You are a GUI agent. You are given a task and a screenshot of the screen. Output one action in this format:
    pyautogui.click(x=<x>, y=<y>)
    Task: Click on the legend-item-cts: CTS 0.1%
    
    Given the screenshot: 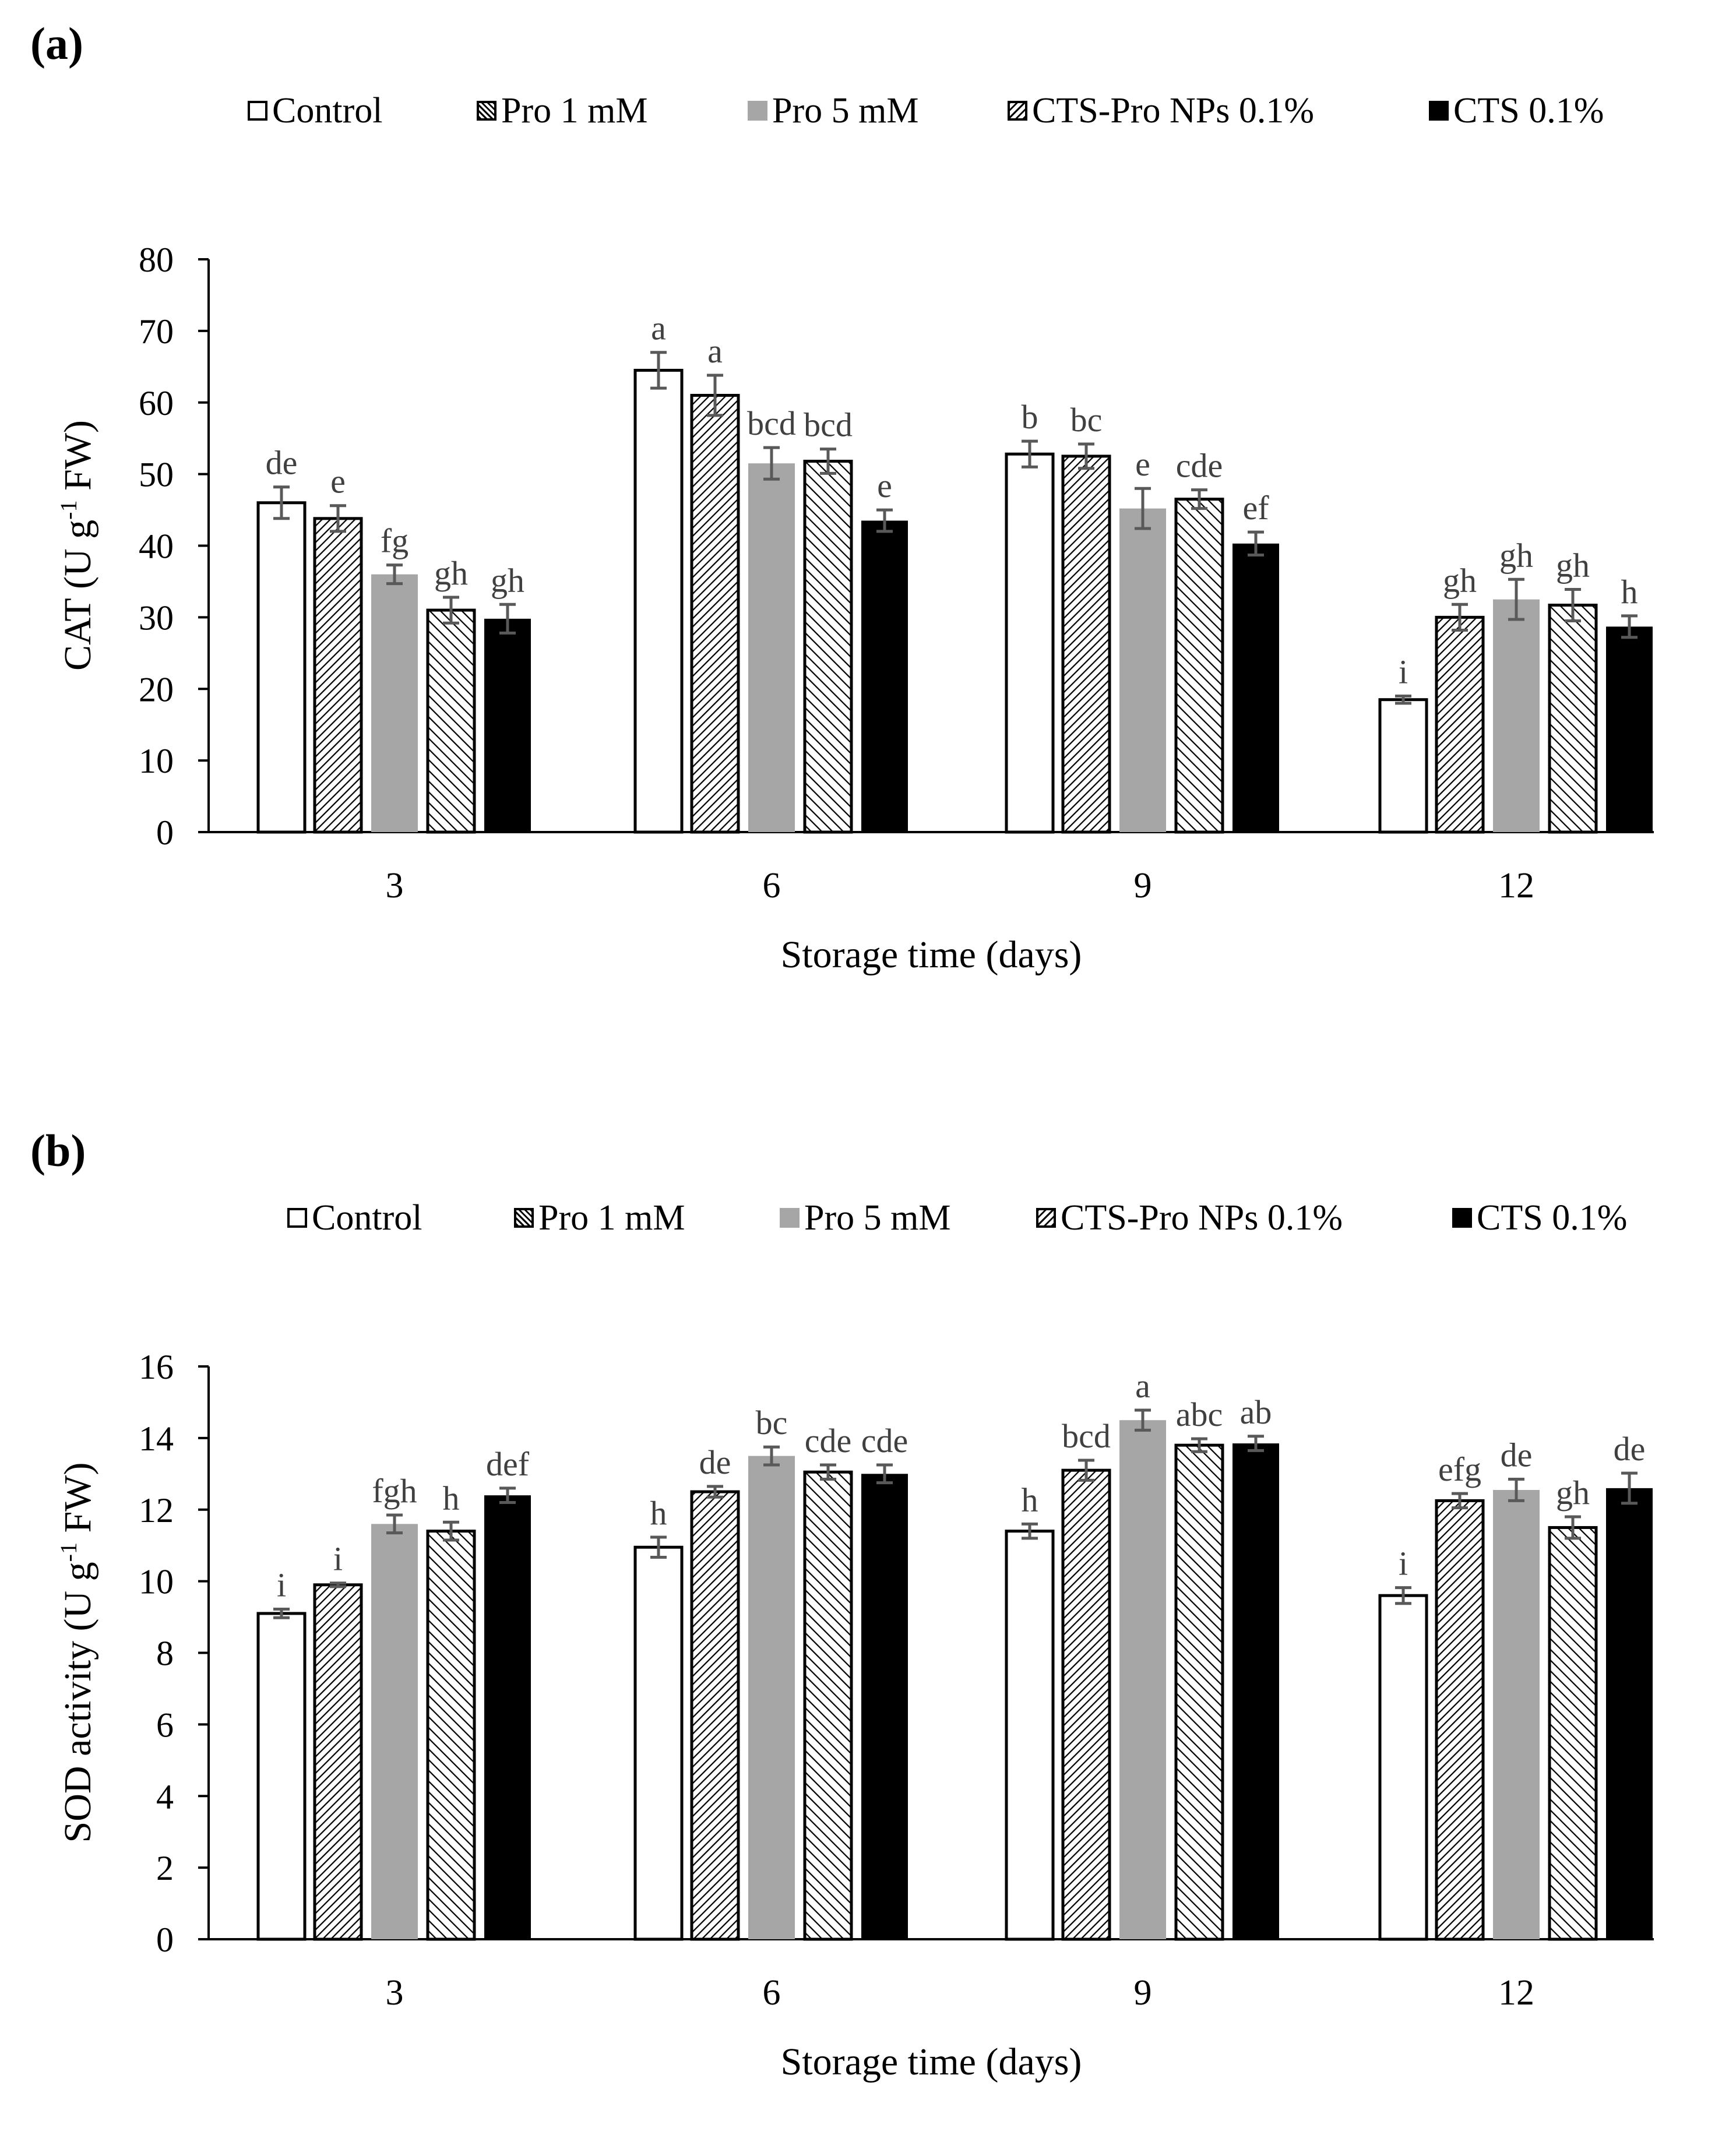 What is the action you would take?
    pyautogui.click(x=1539, y=1218)
    